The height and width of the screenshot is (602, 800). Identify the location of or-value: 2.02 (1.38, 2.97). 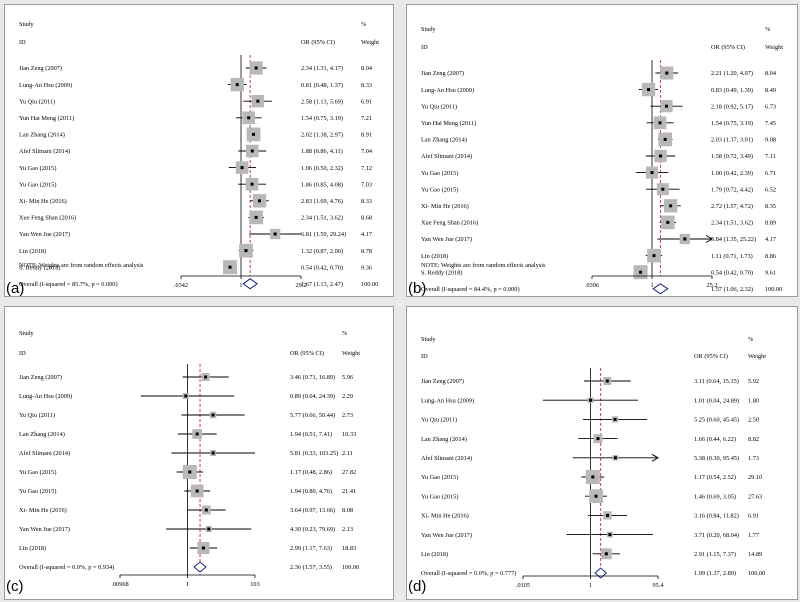
(322, 135).